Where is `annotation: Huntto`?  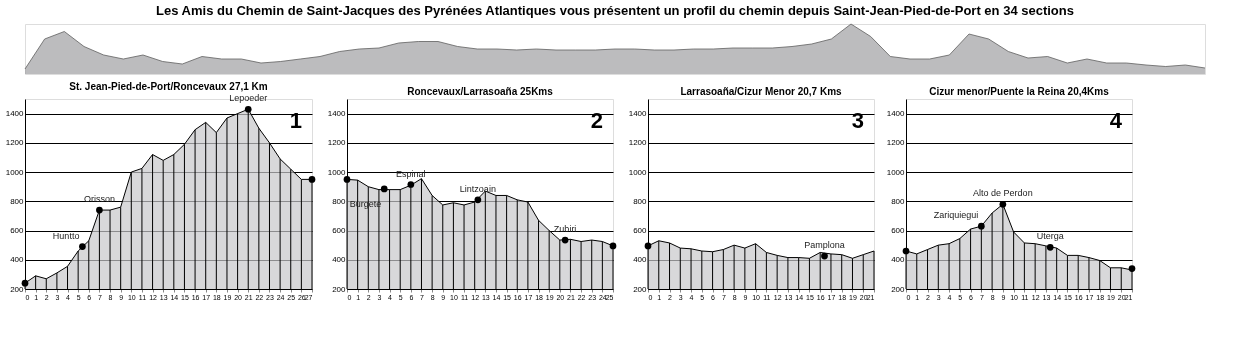 annotation: Huntto is located at coordinates (66, 235).